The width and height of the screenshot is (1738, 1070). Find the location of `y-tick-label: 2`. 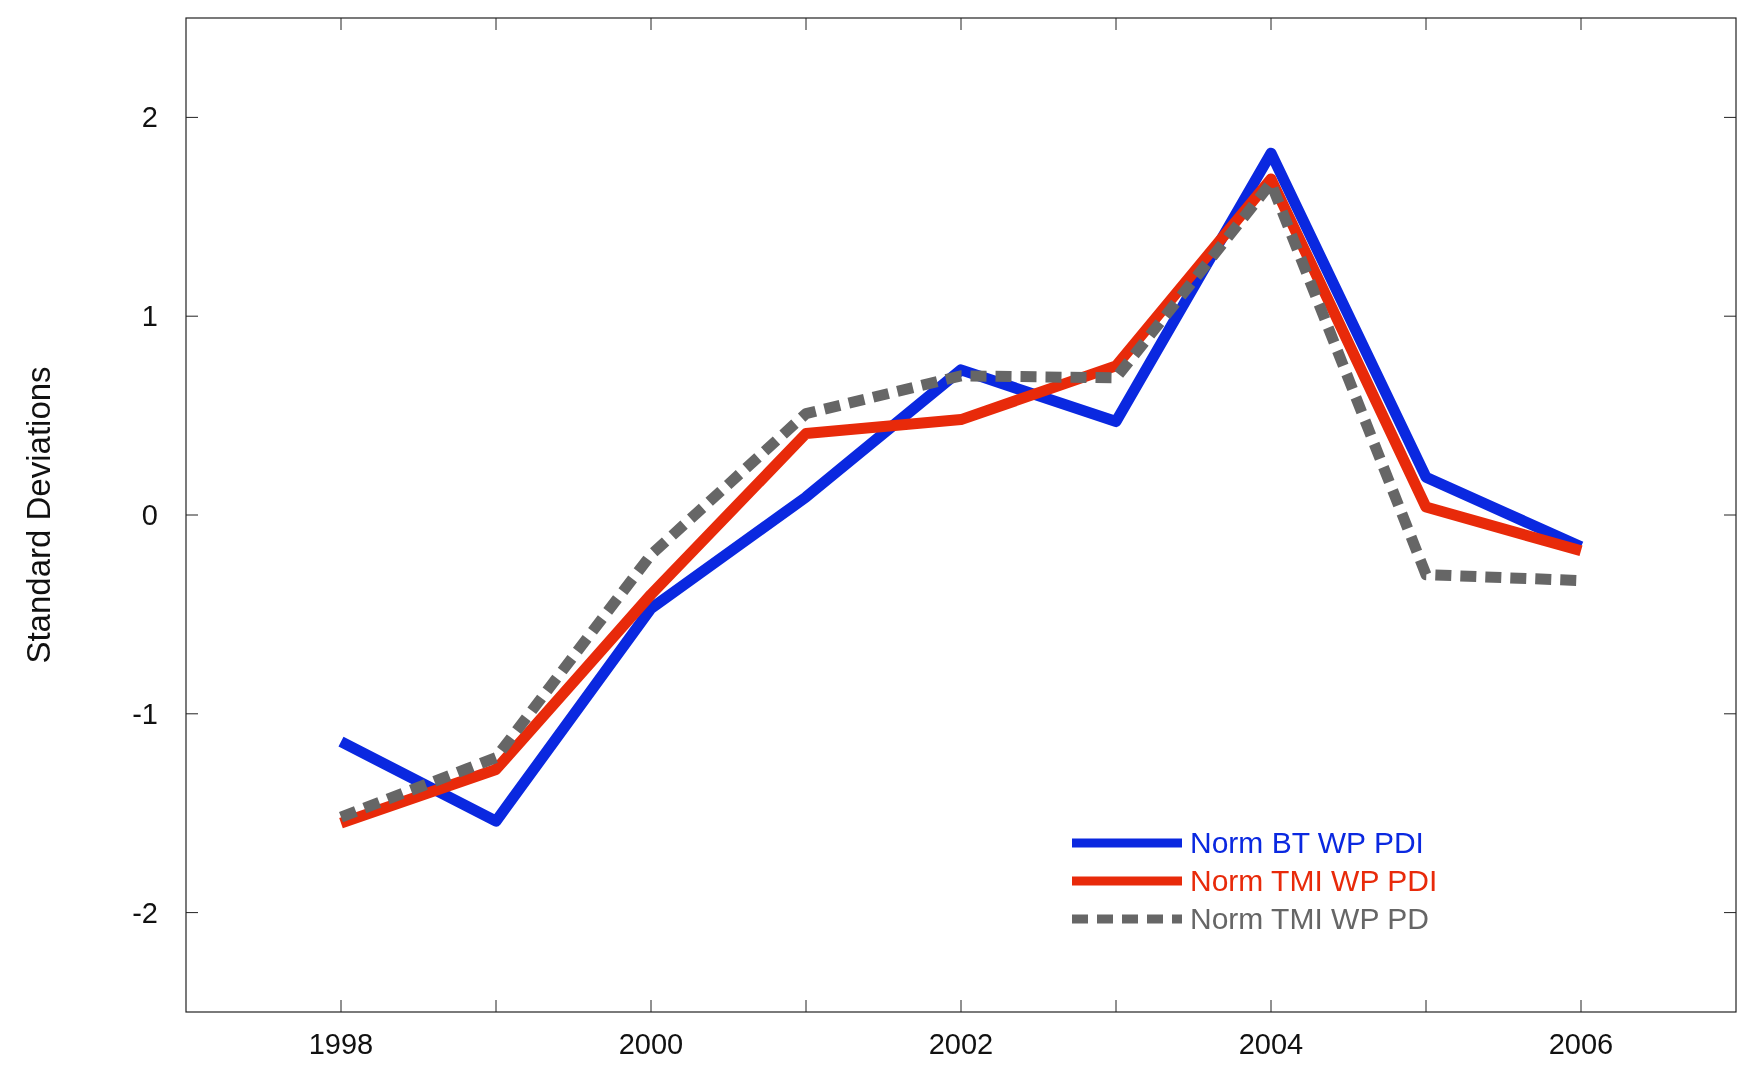

y-tick-label: 2 is located at coordinates (149, 117).